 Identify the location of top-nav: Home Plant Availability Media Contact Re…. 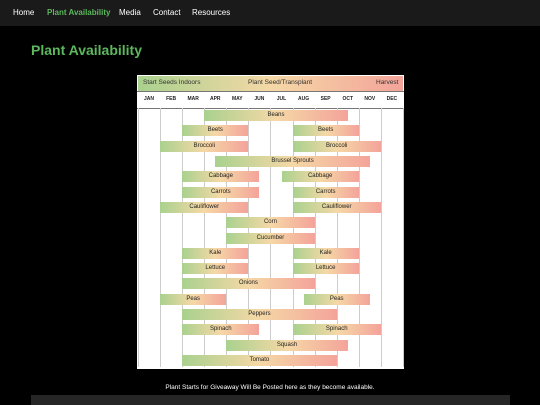
(270, 13).